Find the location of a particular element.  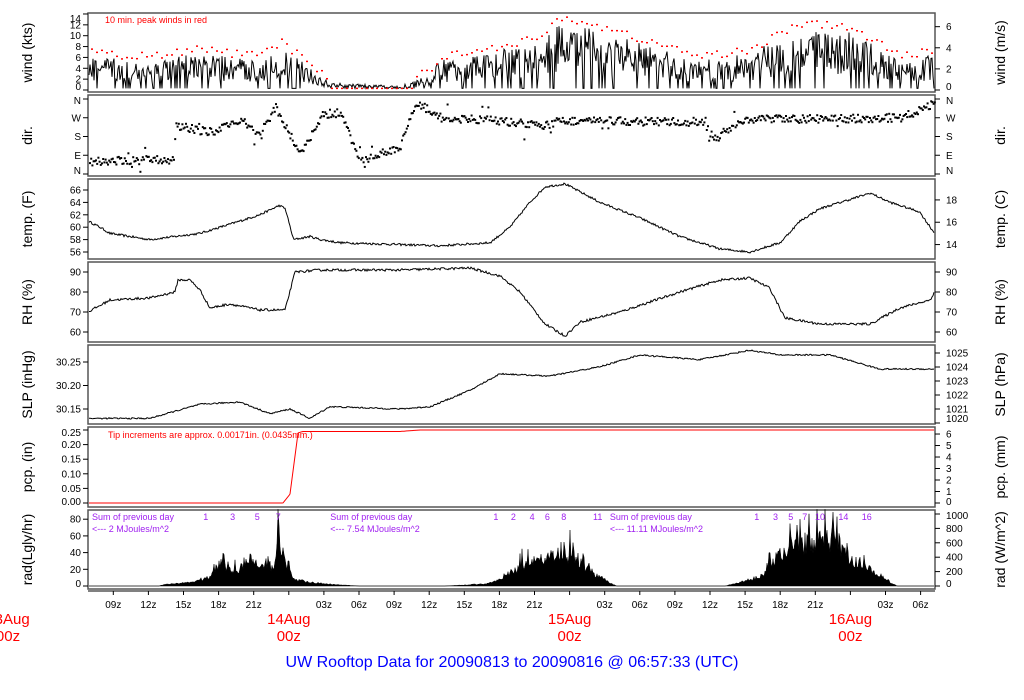

slp-left-tick-label: 30.15 is located at coordinates (68, 410).